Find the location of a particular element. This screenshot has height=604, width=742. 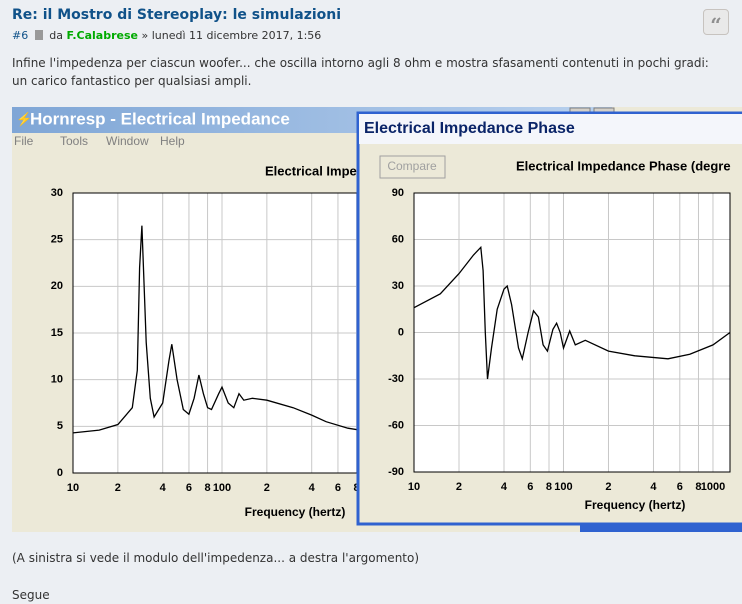

y-tick-label: 60 is located at coordinates (398, 239).